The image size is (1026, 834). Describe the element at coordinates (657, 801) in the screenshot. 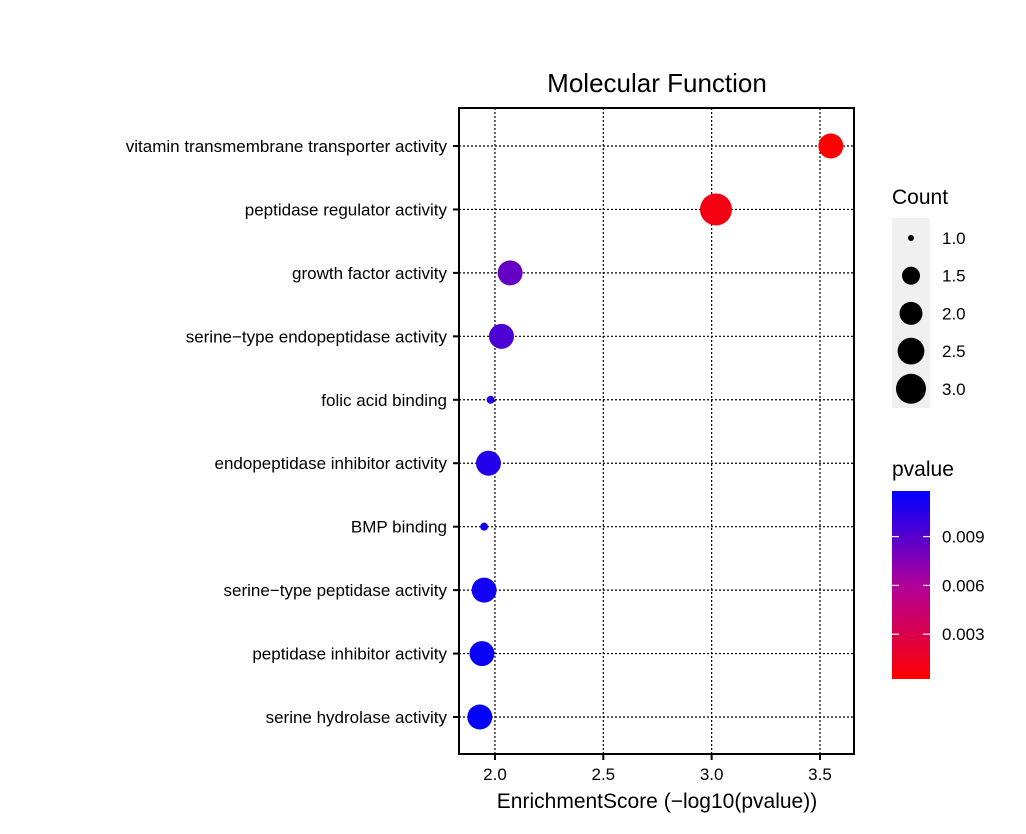

I see `x-axis-label: EnrichmentScore (−log10(pvalue))` at that location.